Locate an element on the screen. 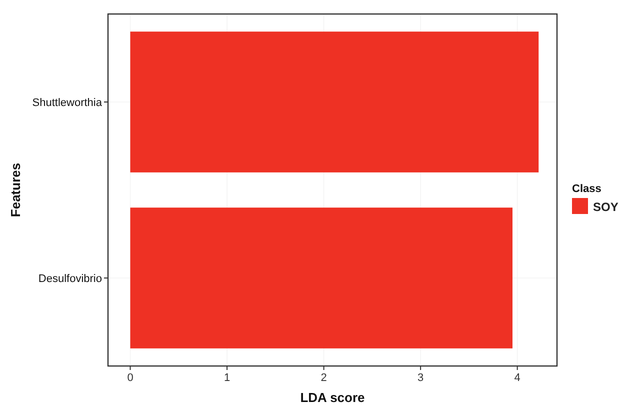  y-tick-label: Desulfovibrio is located at coordinates (70, 279).